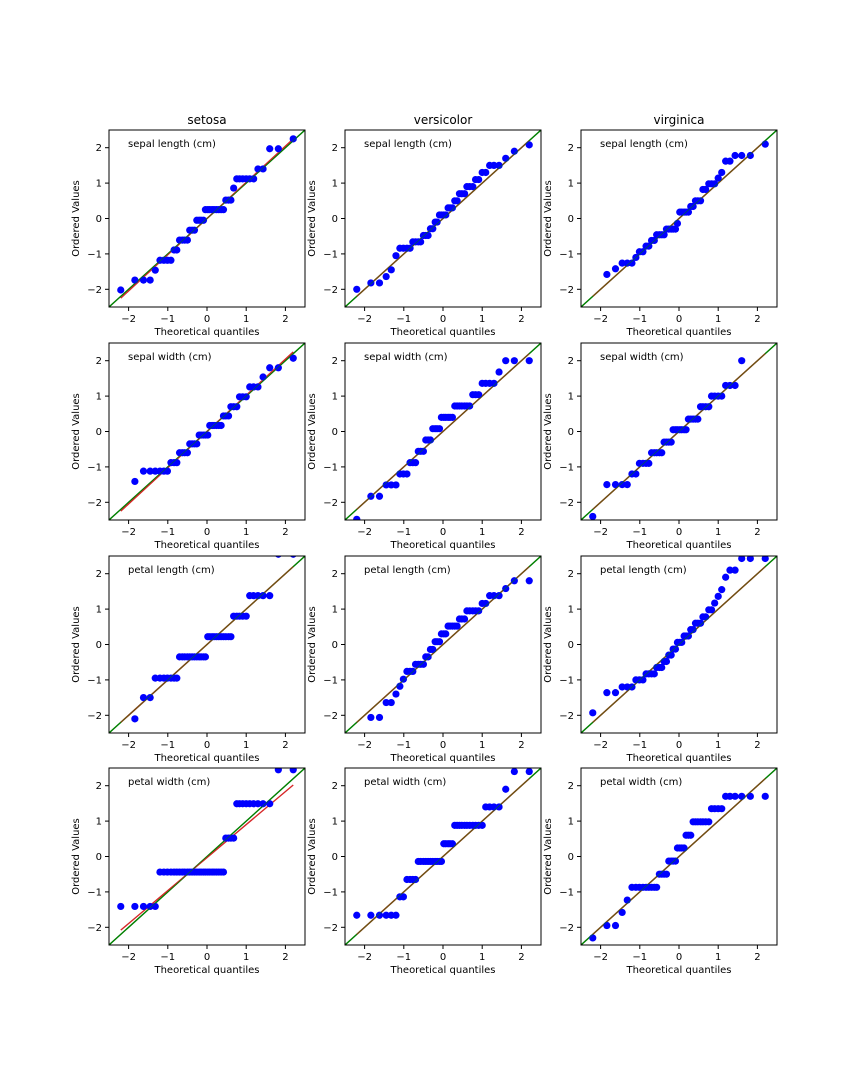 The width and height of the screenshot is (864, 1085). I want to click on subplot-annotation: petal width (cm), so click(641, 782).